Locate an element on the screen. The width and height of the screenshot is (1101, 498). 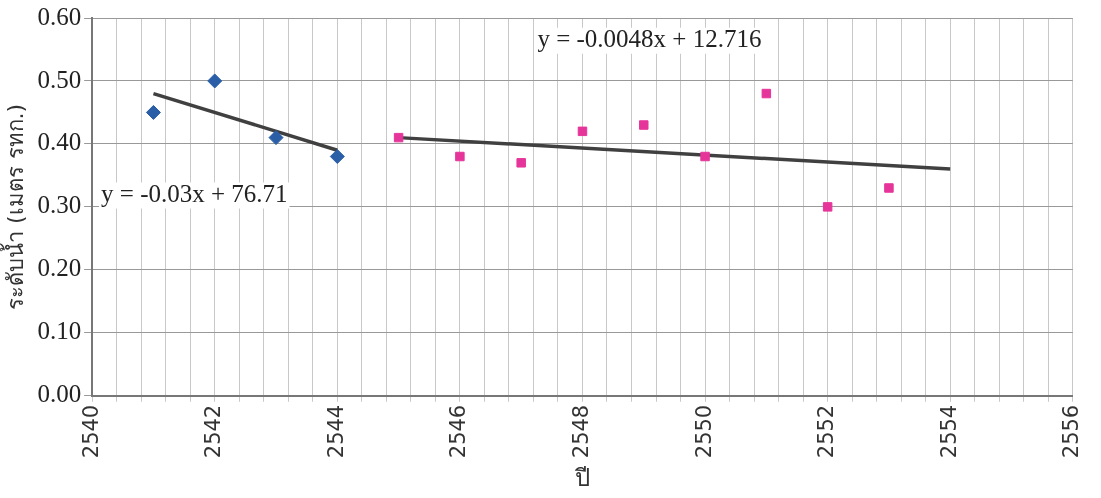
y-tick-label: 0.20 is located at coordinates (59, 268).